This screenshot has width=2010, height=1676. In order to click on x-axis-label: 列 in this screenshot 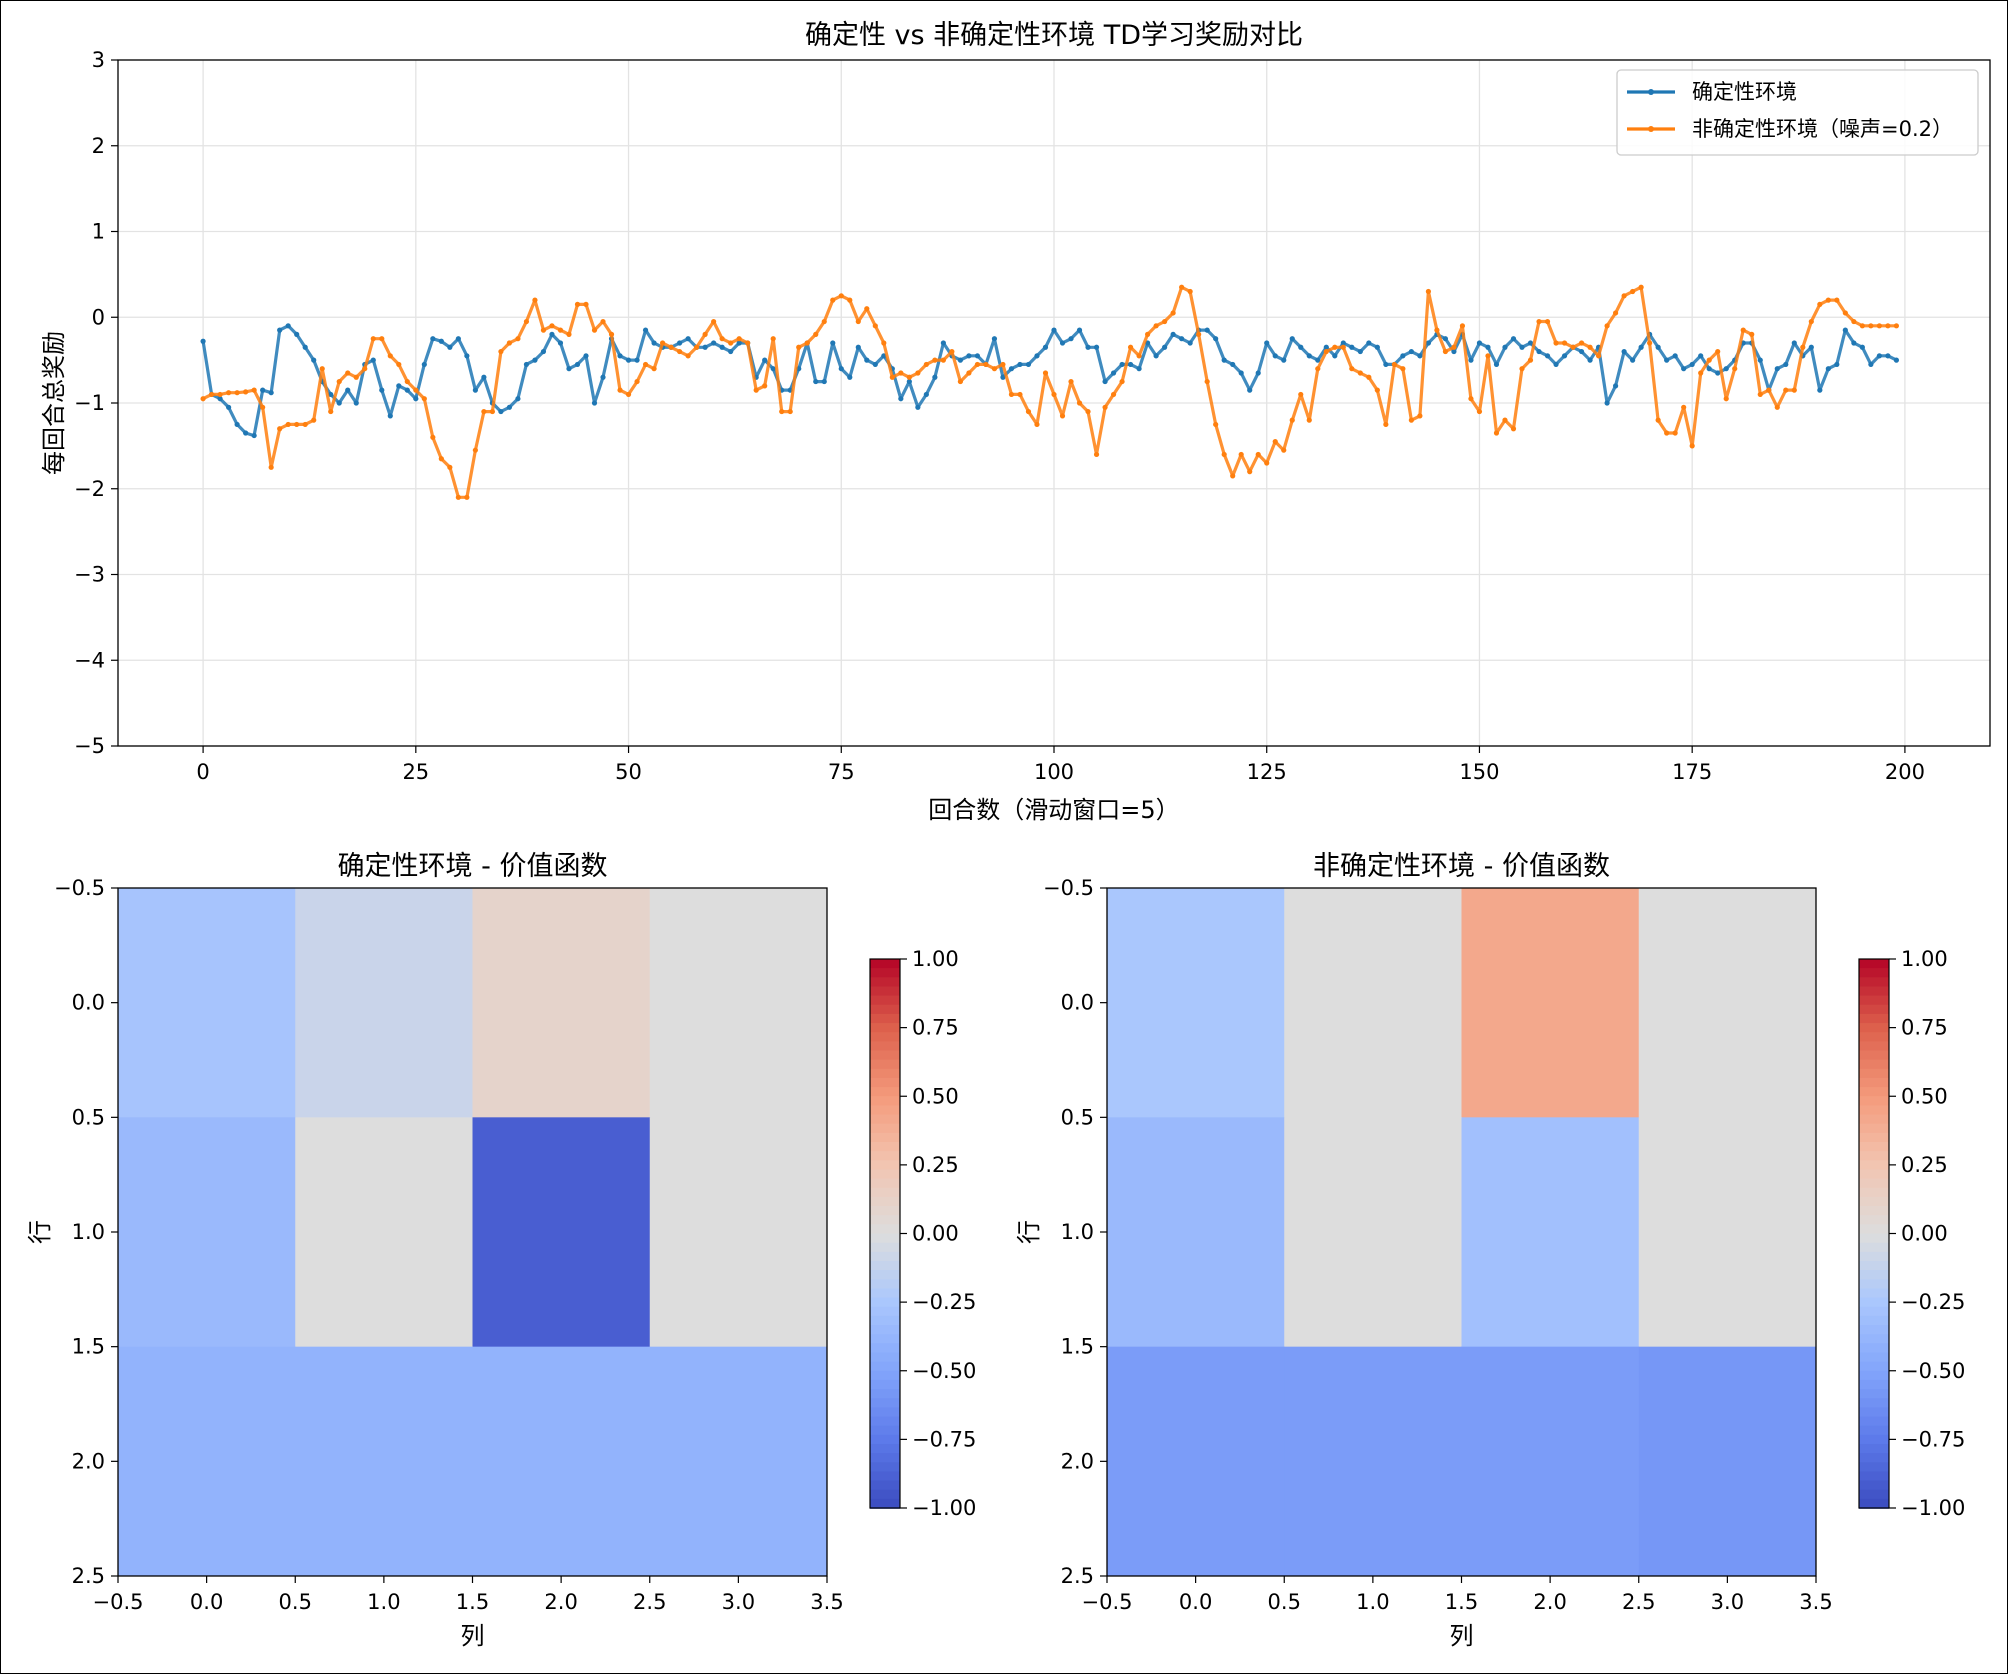, I will do `click(1462, 1636)`.